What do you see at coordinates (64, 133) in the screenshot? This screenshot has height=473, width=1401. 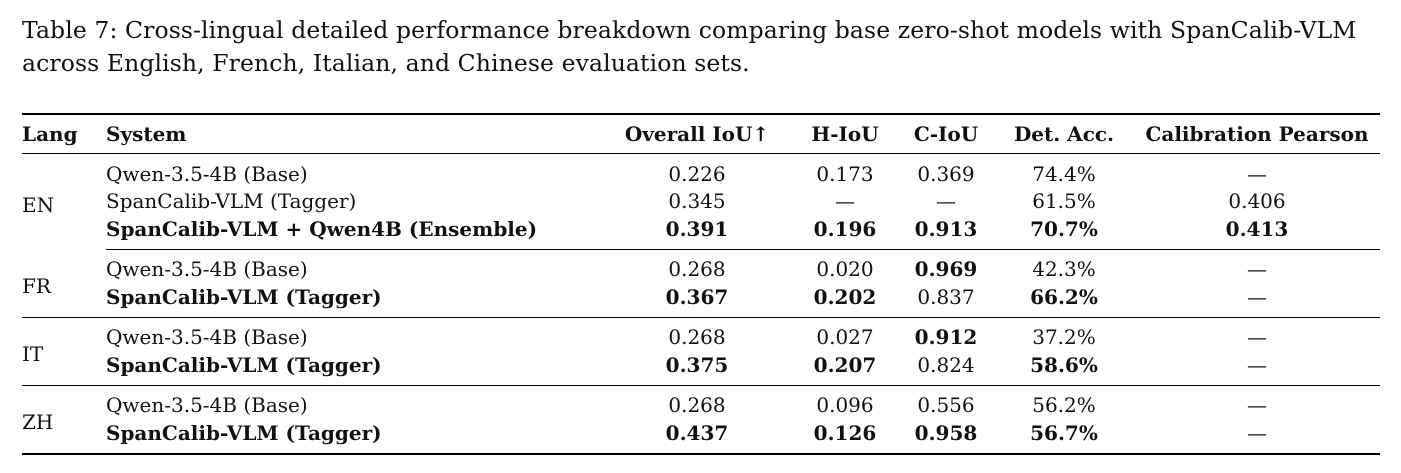 I see `header-lang: Lang` at bounding box center [64, 133].